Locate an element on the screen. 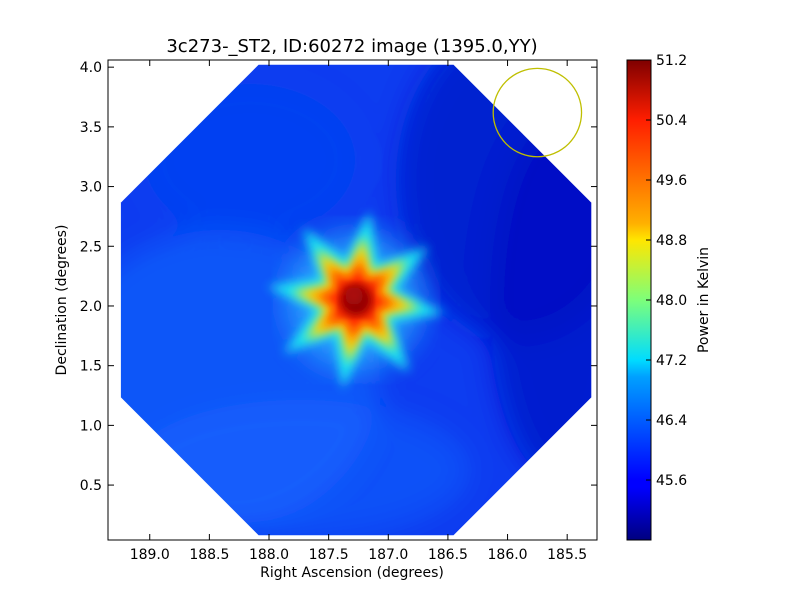 The width and height of the screenshot is (800, 600). colorbar-ticks: 45.6 46.4 47.2 48.0 48.8 49.6 50.4 51.2 is located at coordinates (666, 271).